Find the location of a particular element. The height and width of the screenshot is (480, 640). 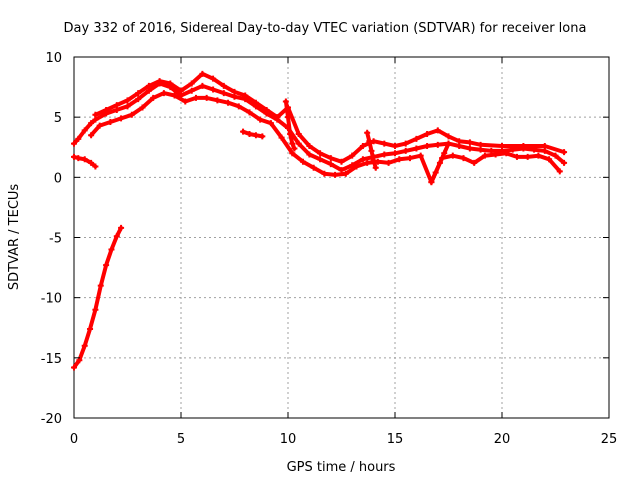

y-tick-label: -5 is located at coordinates (55, 239).